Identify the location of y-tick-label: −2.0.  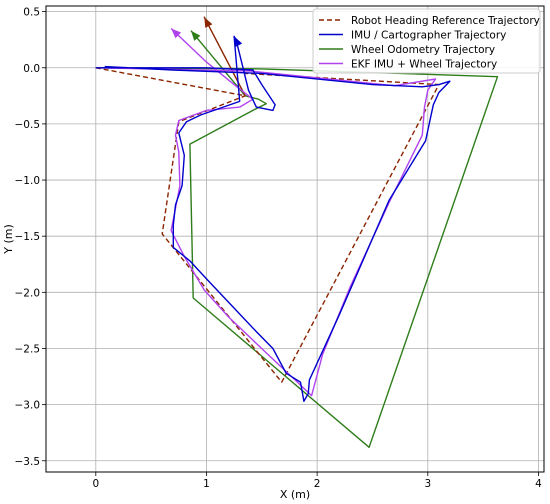
(28, 293).